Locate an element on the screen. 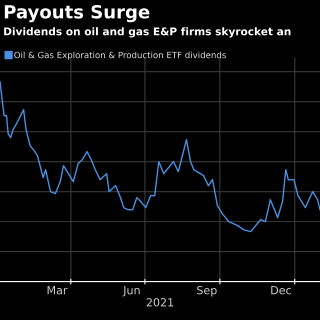 Image resolution: width=320 pixels, height=320 pixels. x-tick-label: Mar is located at coordinates (58, 290).